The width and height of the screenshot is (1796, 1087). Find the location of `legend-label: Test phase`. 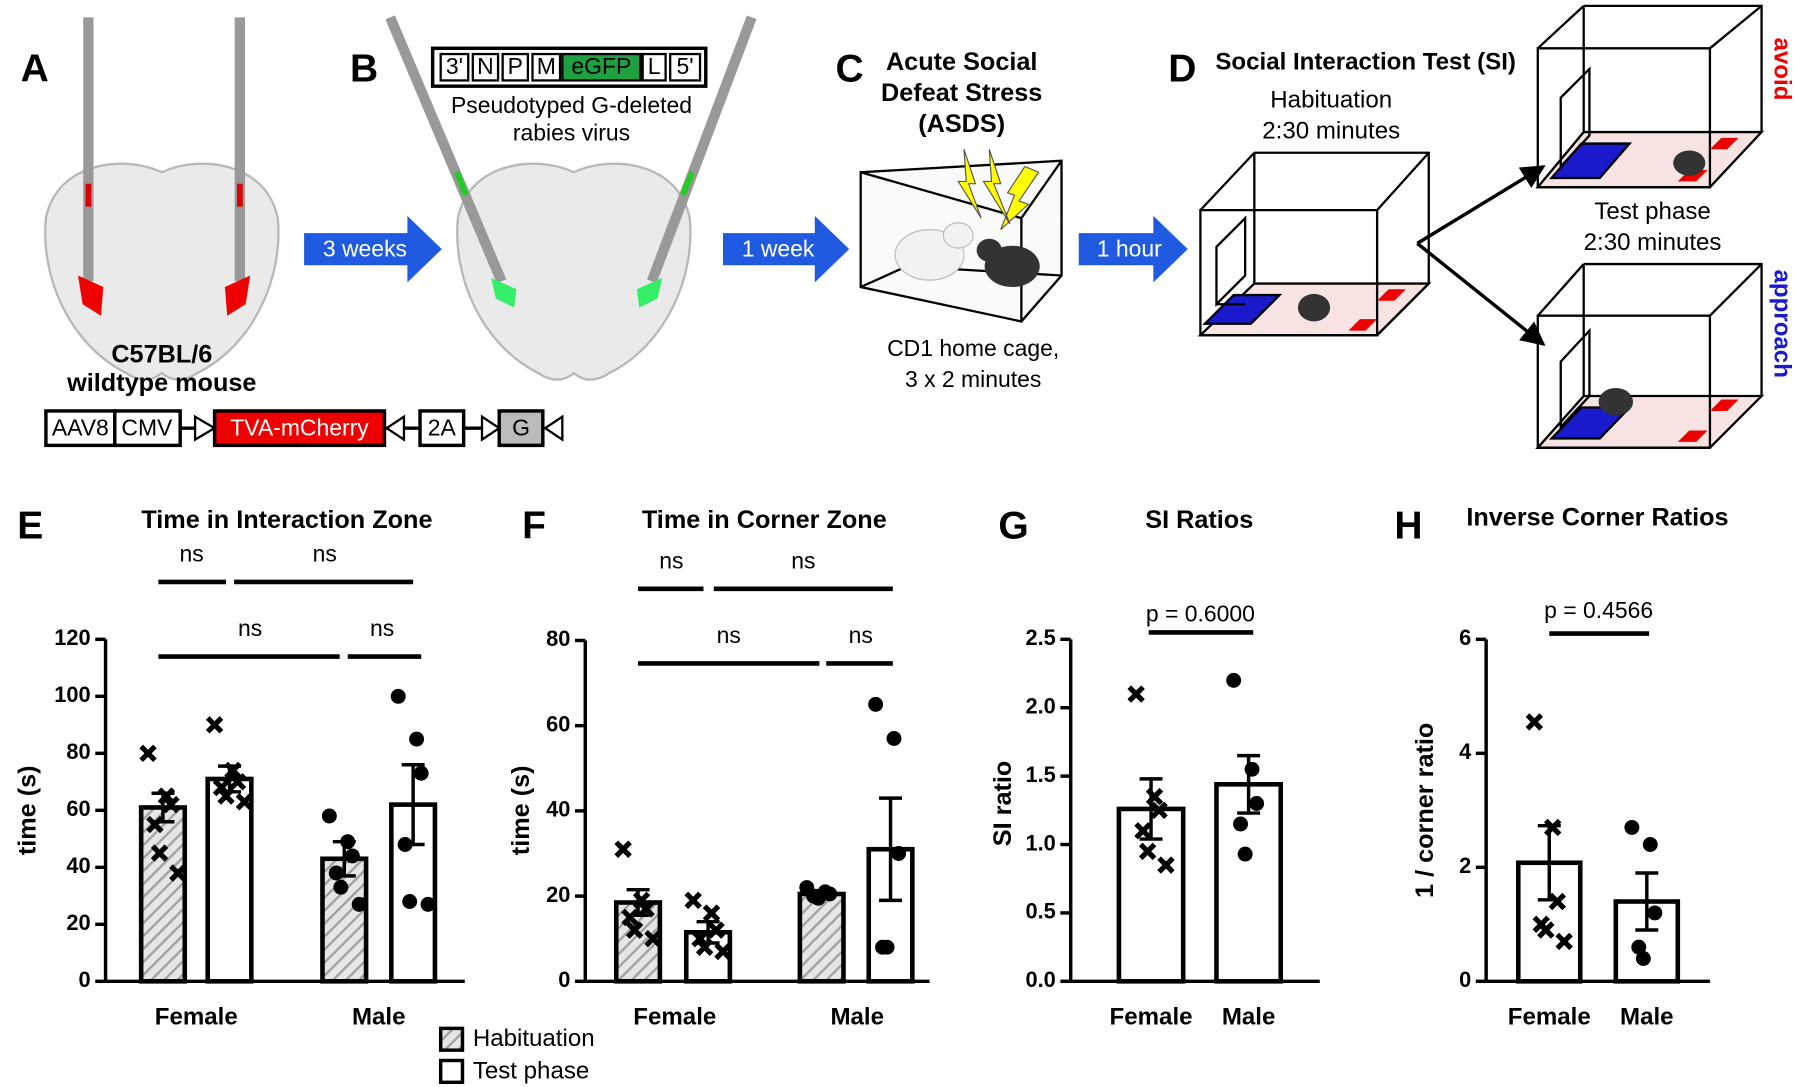

legend-label: Test phase is located at coordinates (531, 1070).